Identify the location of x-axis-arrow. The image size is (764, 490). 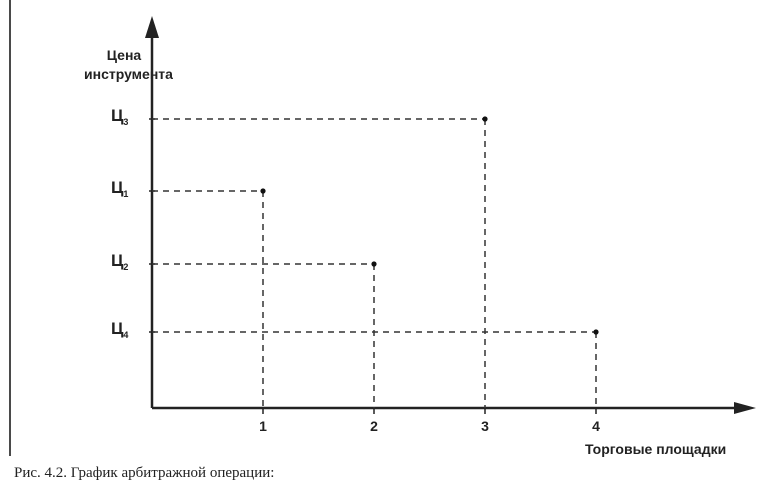
(745, 408).